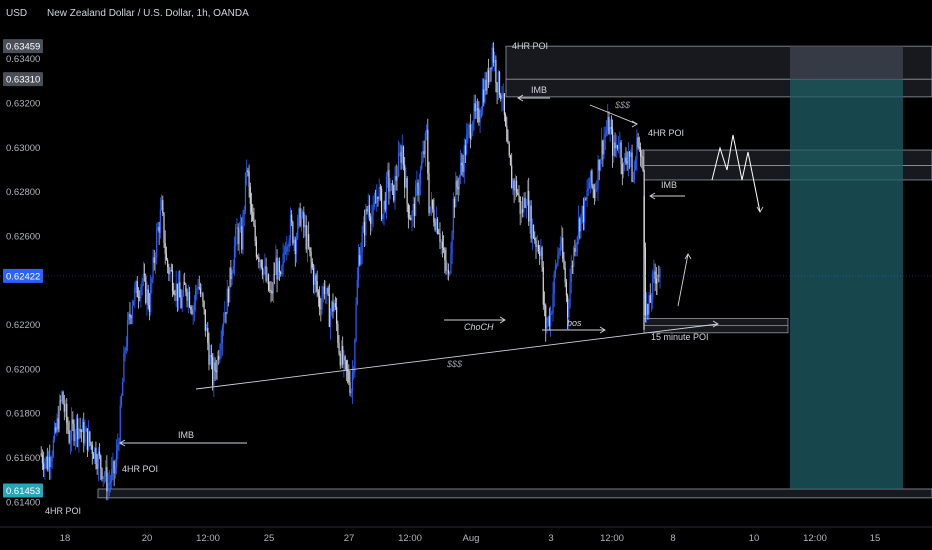 This screenshot has width=932, height=550. Describe the element at coordinates (23, 502) in the screenshot. I see `y-tick-label: 0.61400` at that location.